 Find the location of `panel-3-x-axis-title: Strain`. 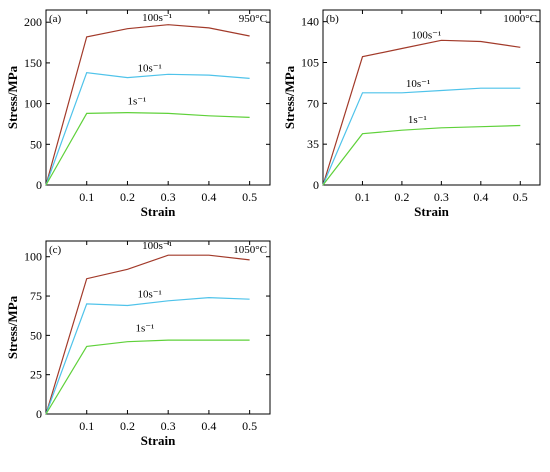

panel-3-x-axis-title: Strain is located at coordinates (158, 440).